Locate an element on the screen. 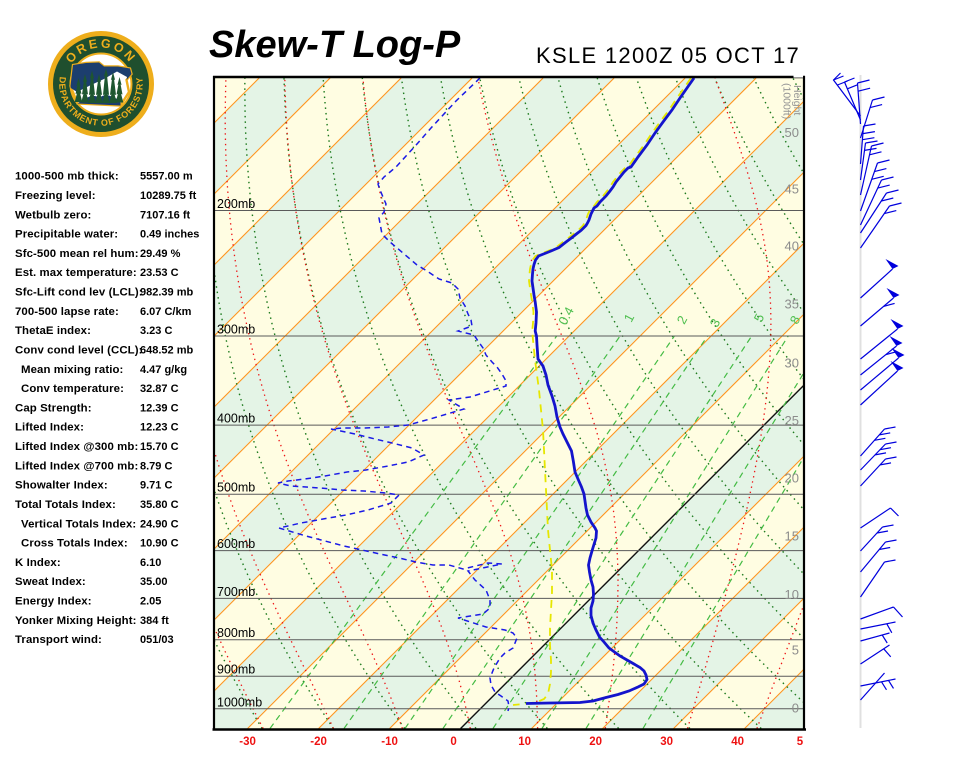 The width and height of the screenshot is (960, 768). svg-text: 0.49 inches is located at coordinates (169, 235).